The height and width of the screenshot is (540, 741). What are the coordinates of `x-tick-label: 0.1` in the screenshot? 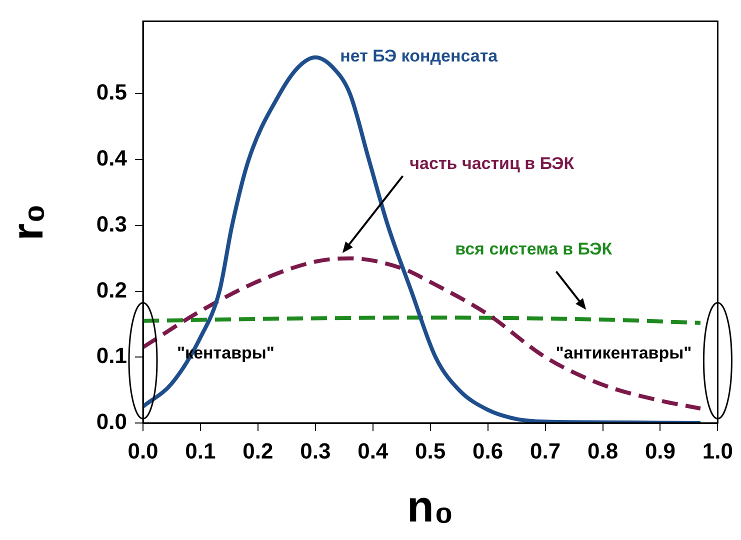 It's located at (200, 451).